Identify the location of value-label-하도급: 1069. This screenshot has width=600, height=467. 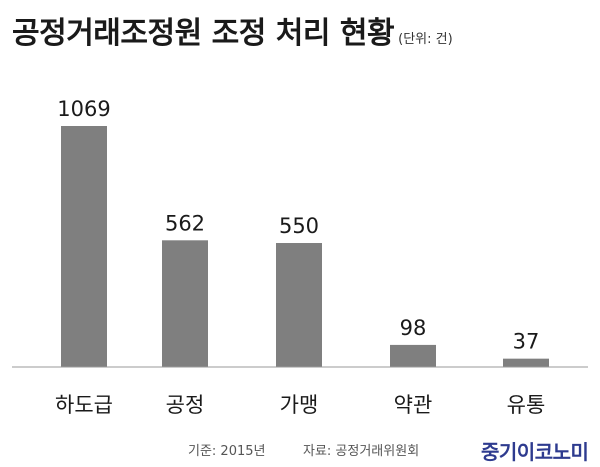
(83, 109).